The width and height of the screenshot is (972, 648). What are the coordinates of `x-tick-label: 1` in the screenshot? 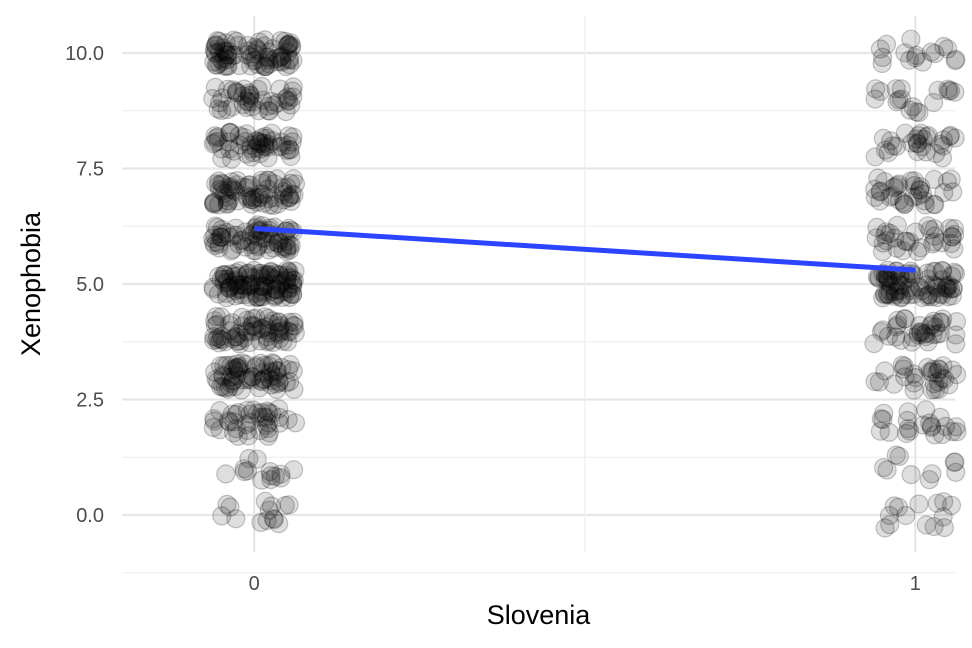 It's located at (915, 584).